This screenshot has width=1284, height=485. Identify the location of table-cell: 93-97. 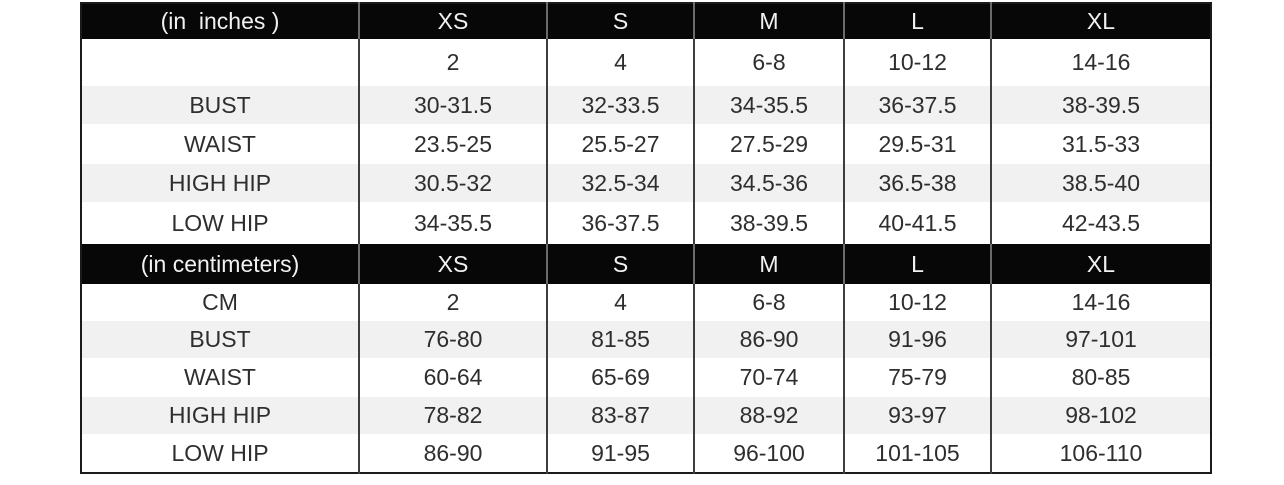
(917, 415).